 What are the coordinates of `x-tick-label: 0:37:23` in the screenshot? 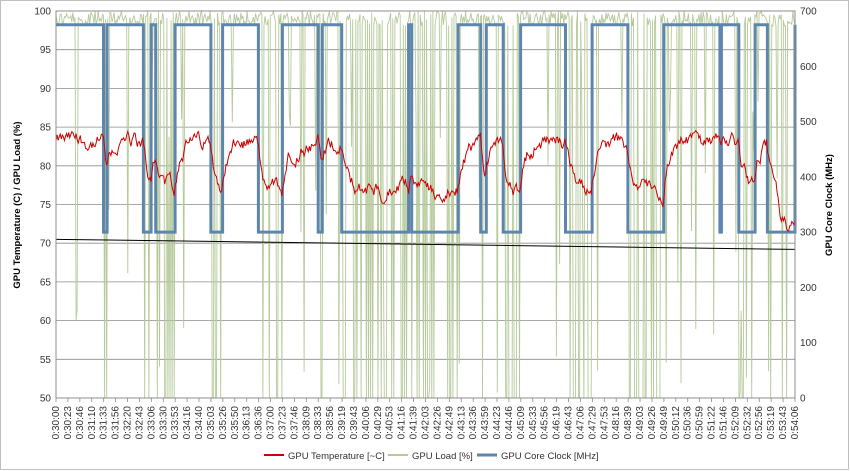 It's located at (282, 423).